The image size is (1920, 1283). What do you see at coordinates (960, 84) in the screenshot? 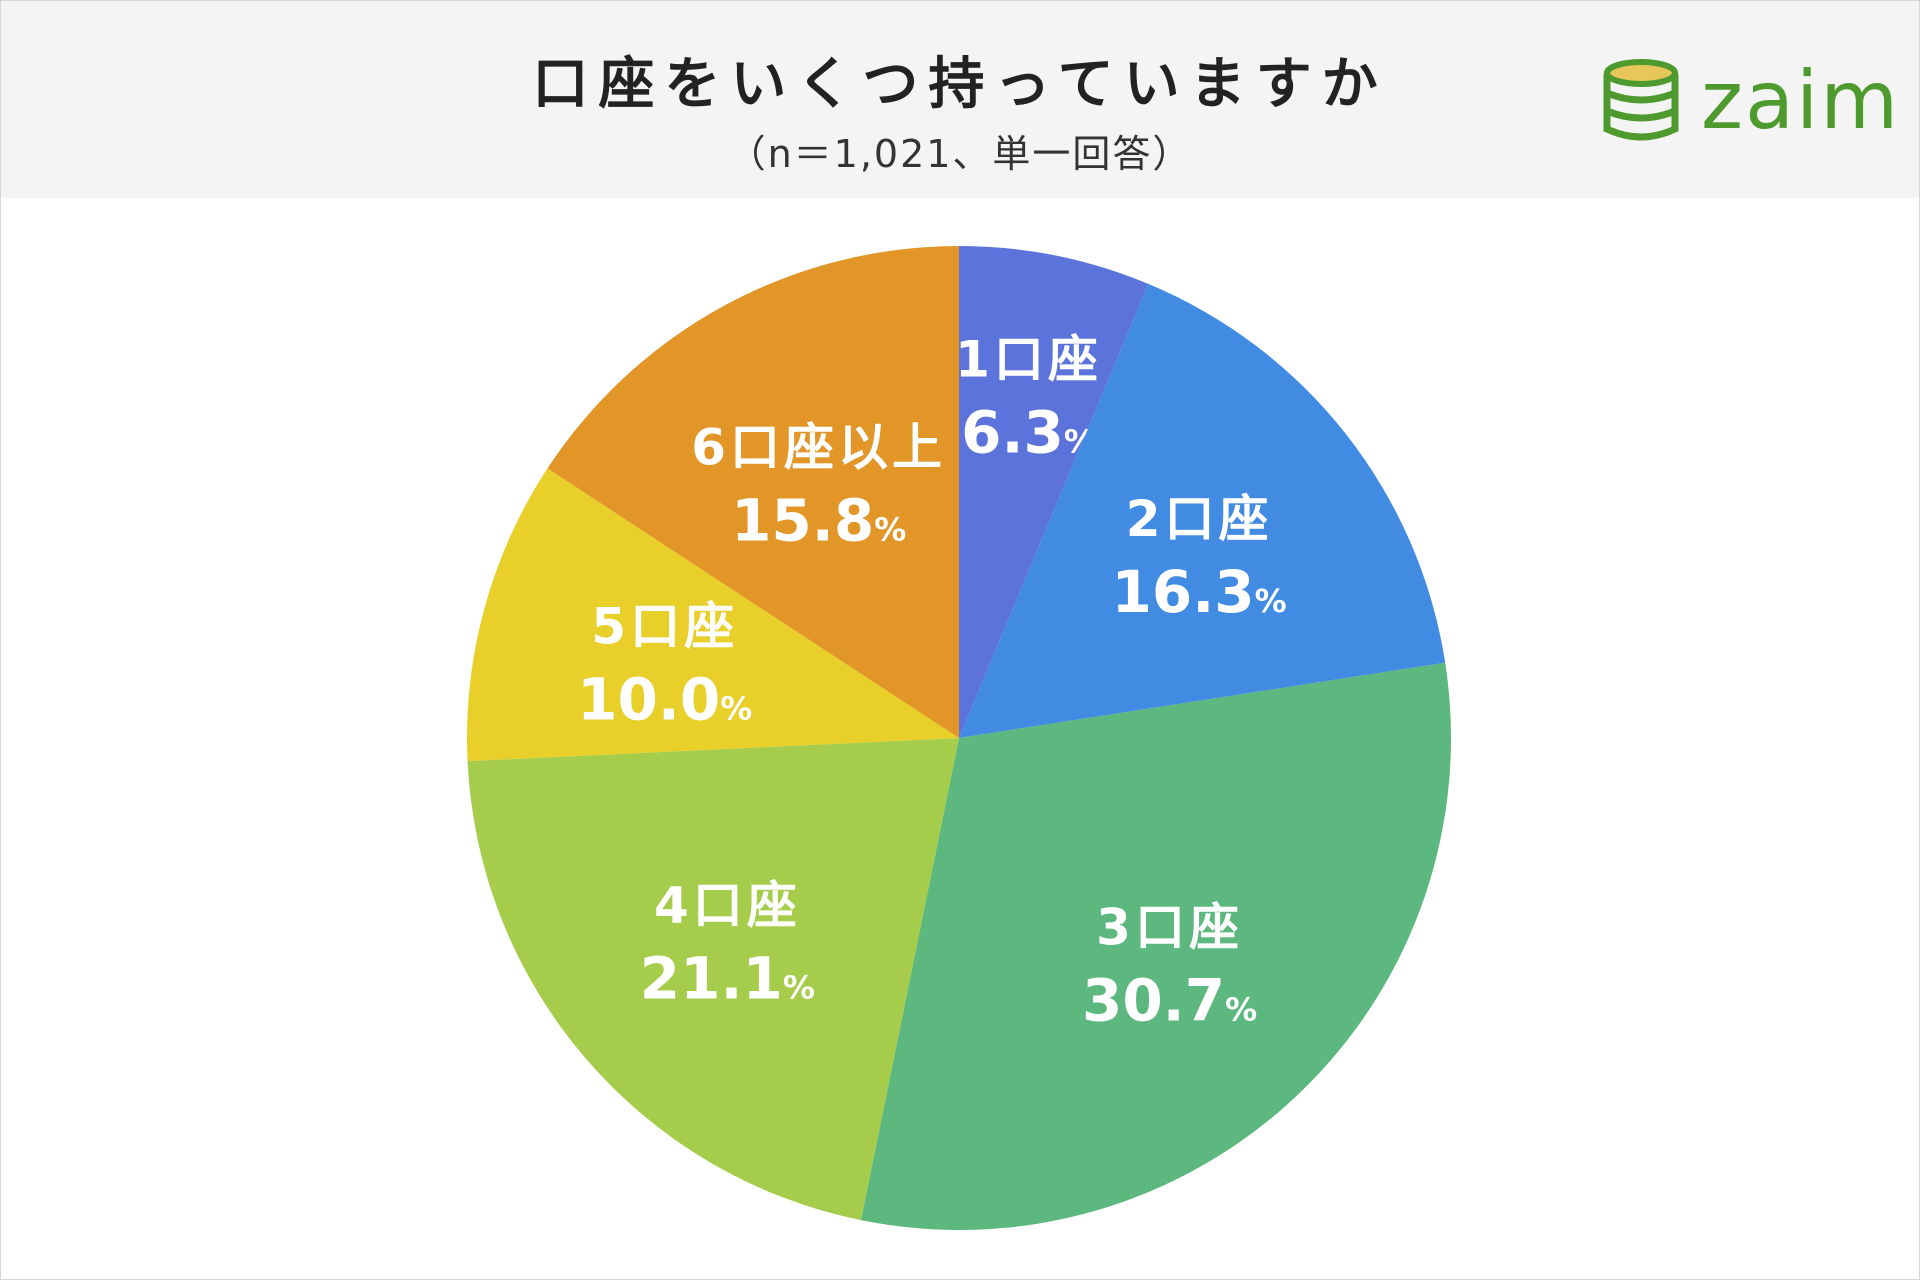
I see `chart-title: 口座をいくつ持っていますか` at bounding box center [960, 84].